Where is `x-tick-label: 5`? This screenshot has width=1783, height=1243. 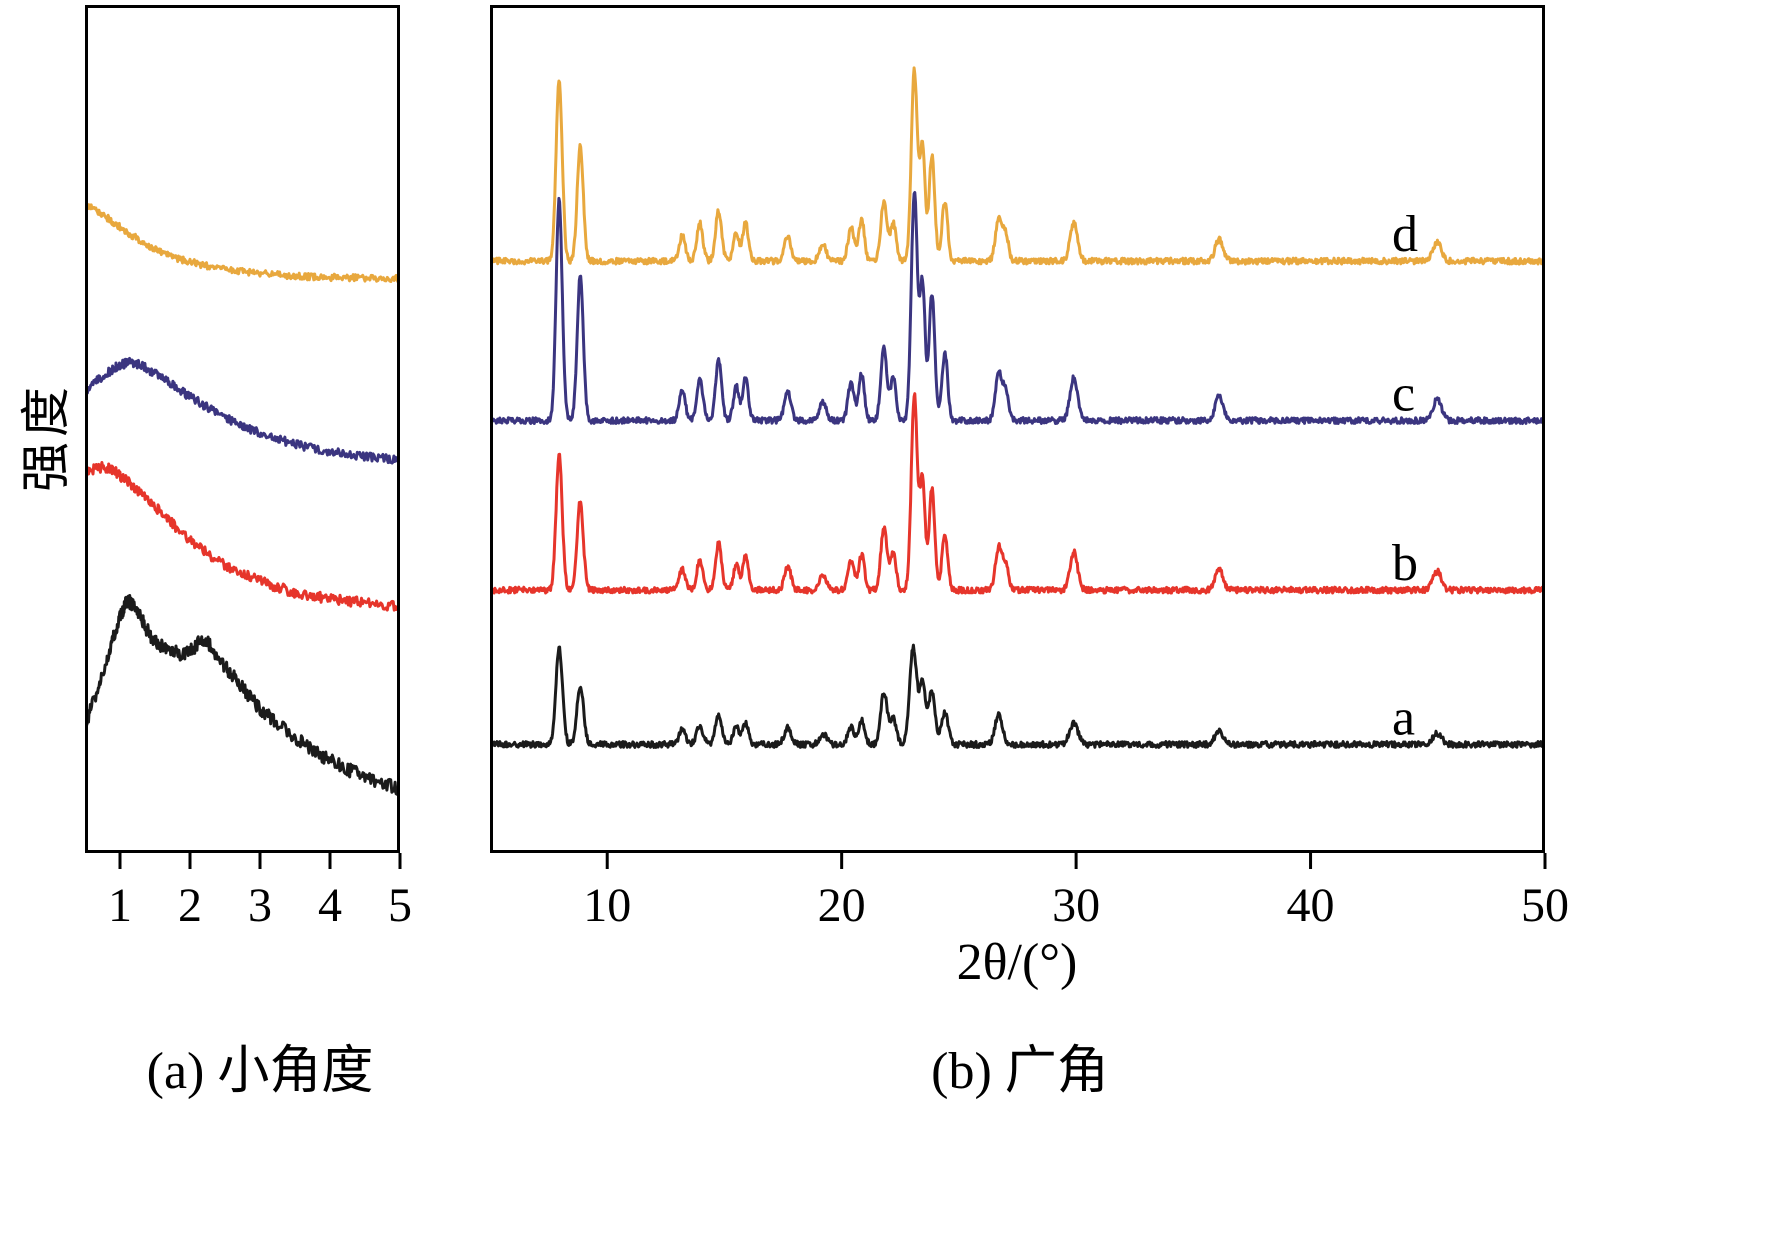 x-tick-label: 5 is located at coordinates (400, 905).